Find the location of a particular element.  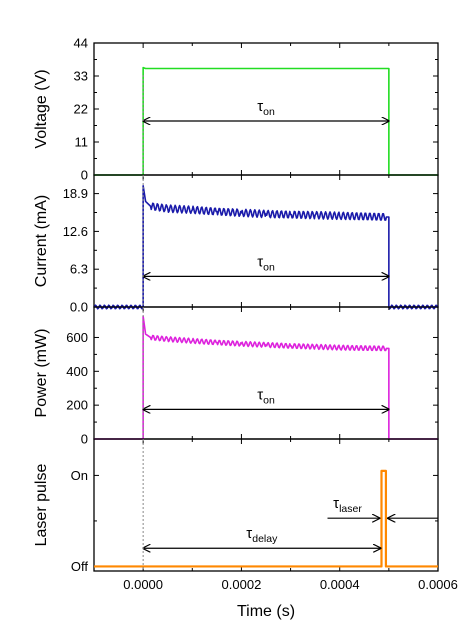

x-axis-title: Time (s) is located at coordinates (266, 611).